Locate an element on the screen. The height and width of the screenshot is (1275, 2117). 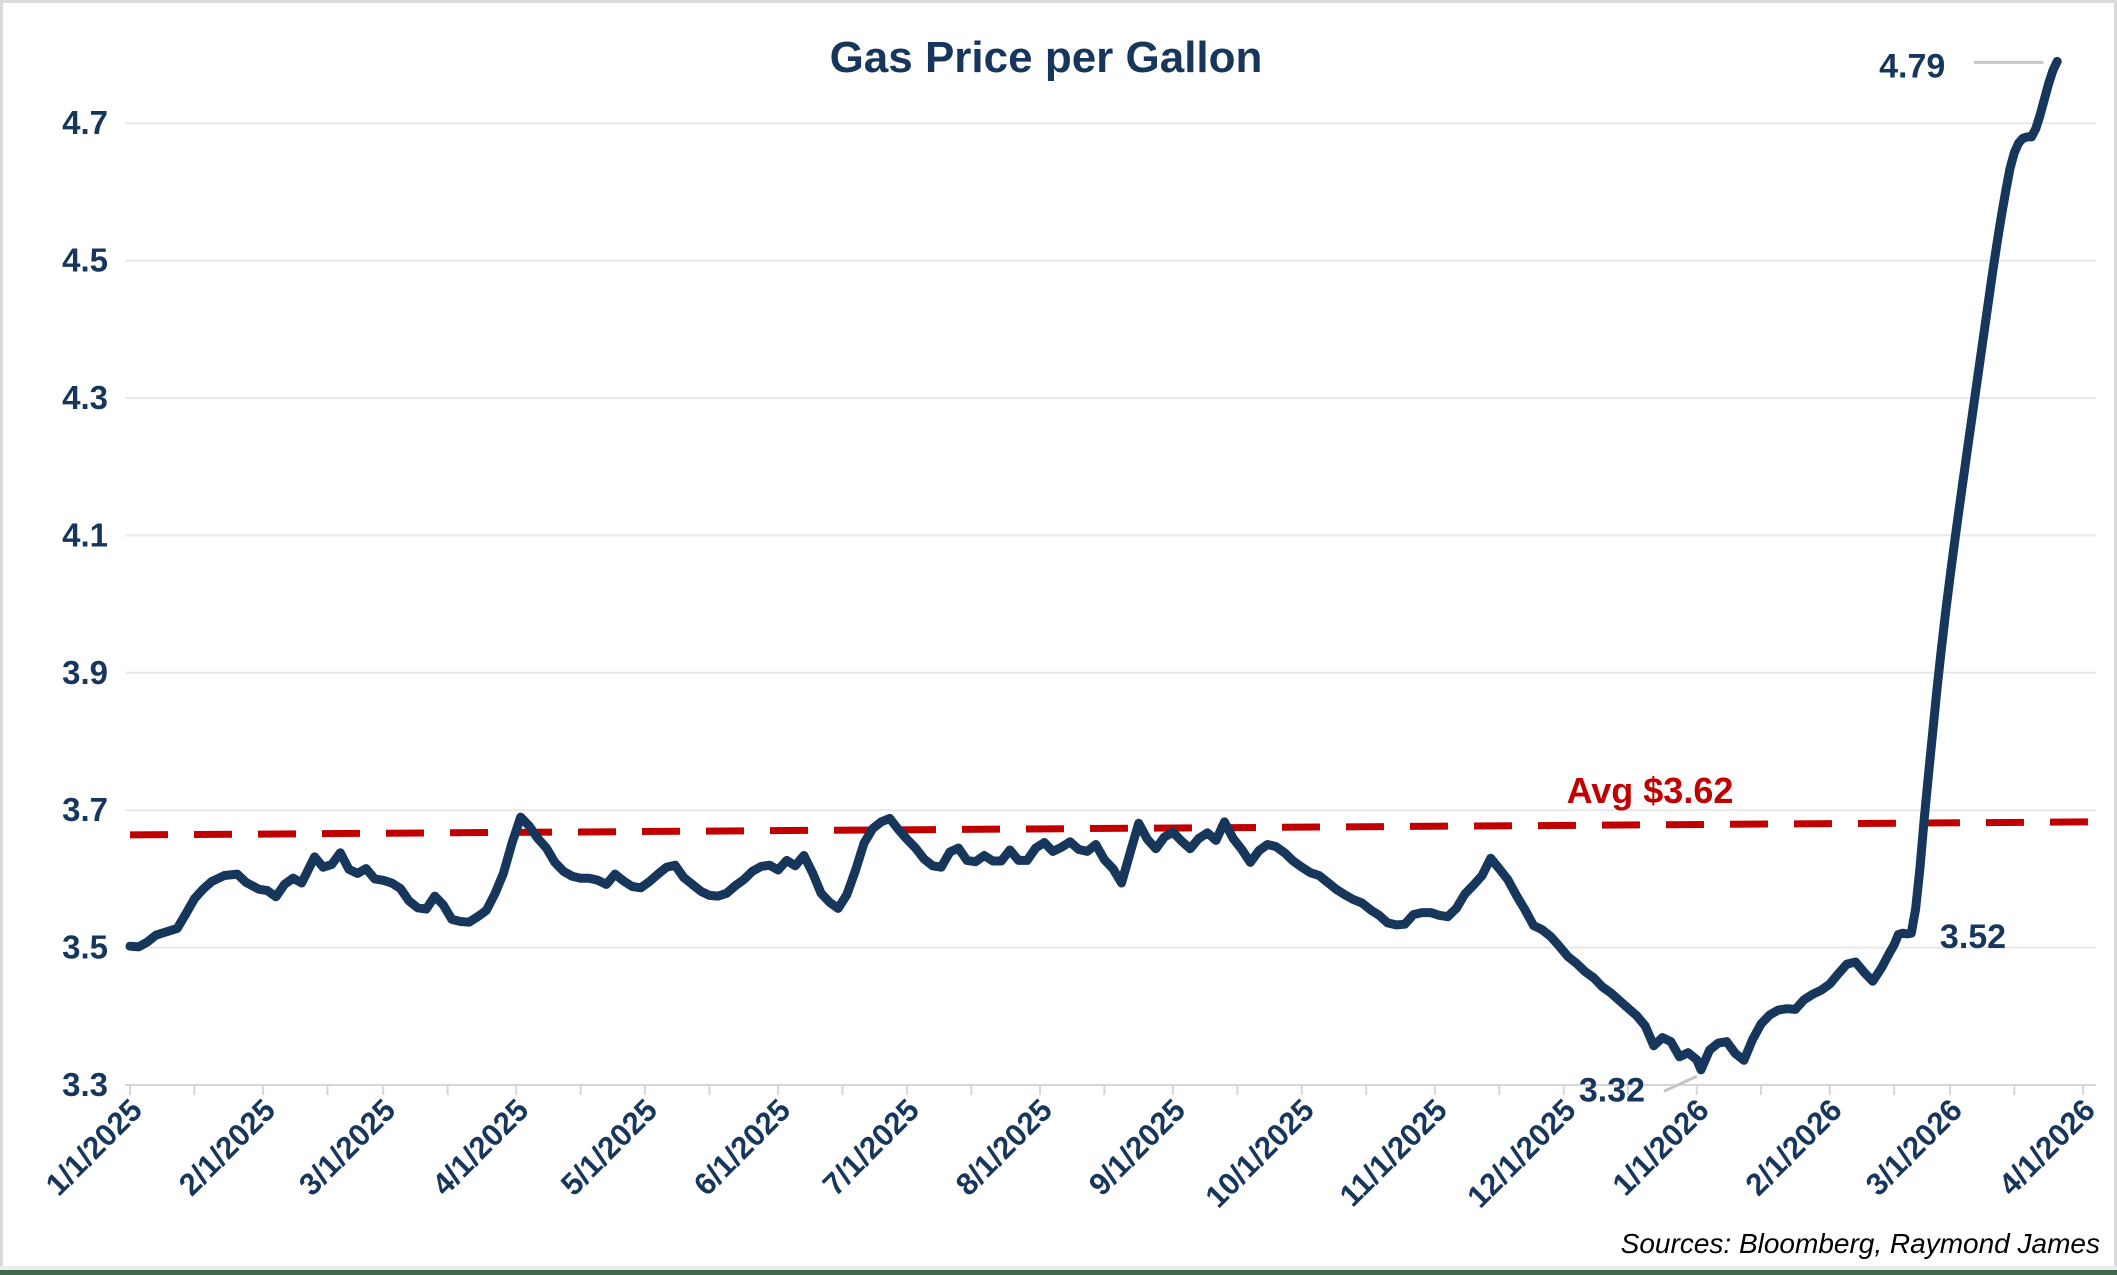
annotation-3.32: 3.32 is located at coordinates (1612, 1090).